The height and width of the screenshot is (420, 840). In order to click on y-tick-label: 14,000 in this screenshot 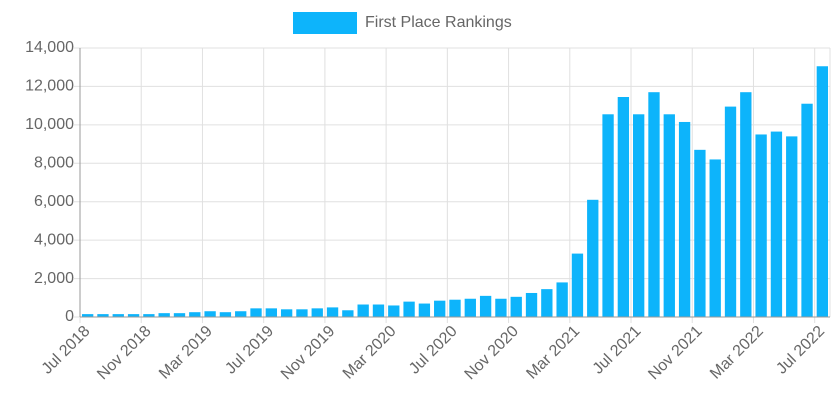, I will do `click(49, 47)`.